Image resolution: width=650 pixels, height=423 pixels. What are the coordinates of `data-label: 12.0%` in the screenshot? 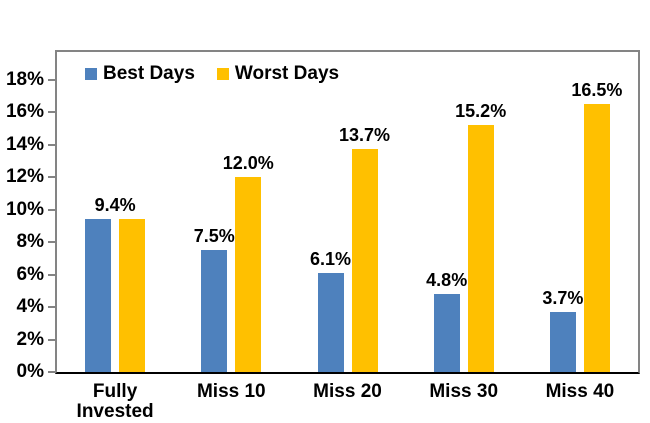 It's located at (248, 163).